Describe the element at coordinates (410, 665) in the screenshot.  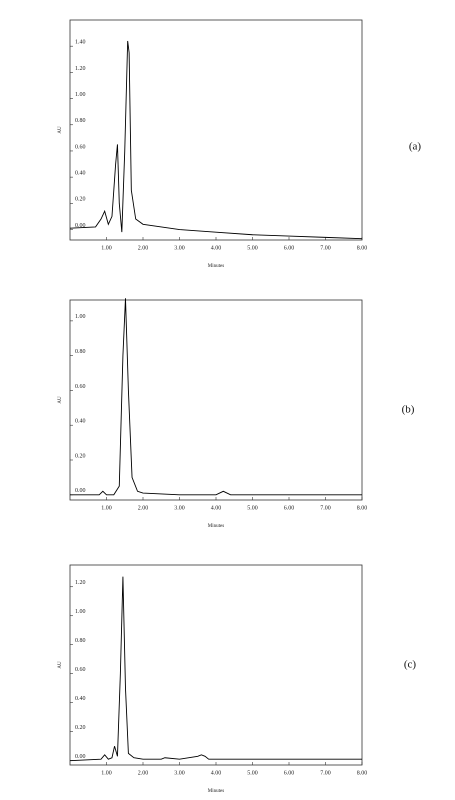
I see `panel-label: (c)` at that location.